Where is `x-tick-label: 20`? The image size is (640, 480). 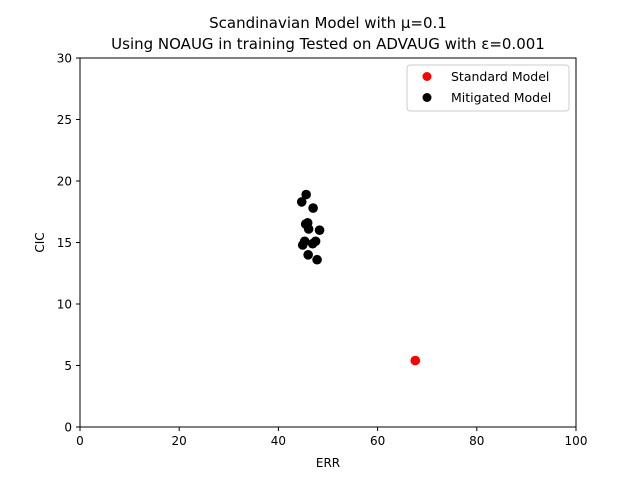
x-tick-label: 20 is located at coordinates (179, 441).